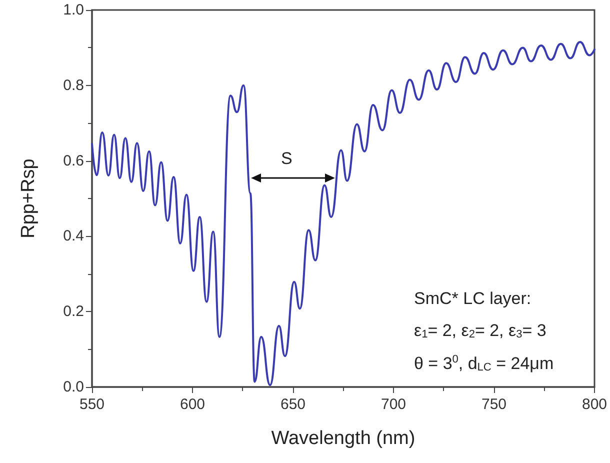 The image size is (610, 463). Describe the element at coordinates (73, 10) in the screenshot. I see `y-tick-label: 1.0` at that location.